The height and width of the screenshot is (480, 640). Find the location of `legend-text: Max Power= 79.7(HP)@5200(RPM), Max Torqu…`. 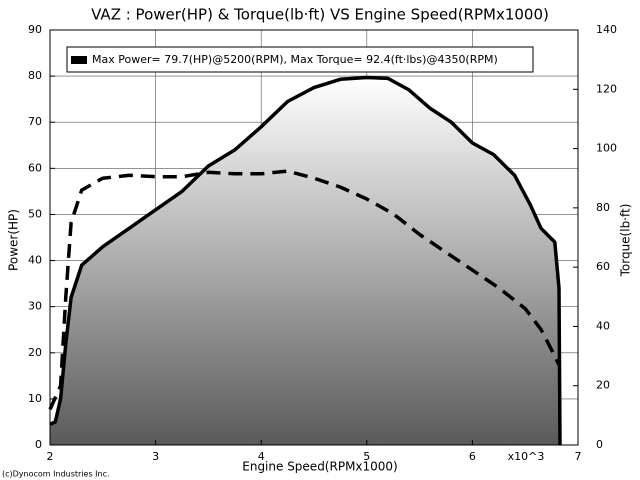

legend-text: Max Power= 79.7(HP)@5200(RPM), Max Torqu… is located at coordinates (295, 59).